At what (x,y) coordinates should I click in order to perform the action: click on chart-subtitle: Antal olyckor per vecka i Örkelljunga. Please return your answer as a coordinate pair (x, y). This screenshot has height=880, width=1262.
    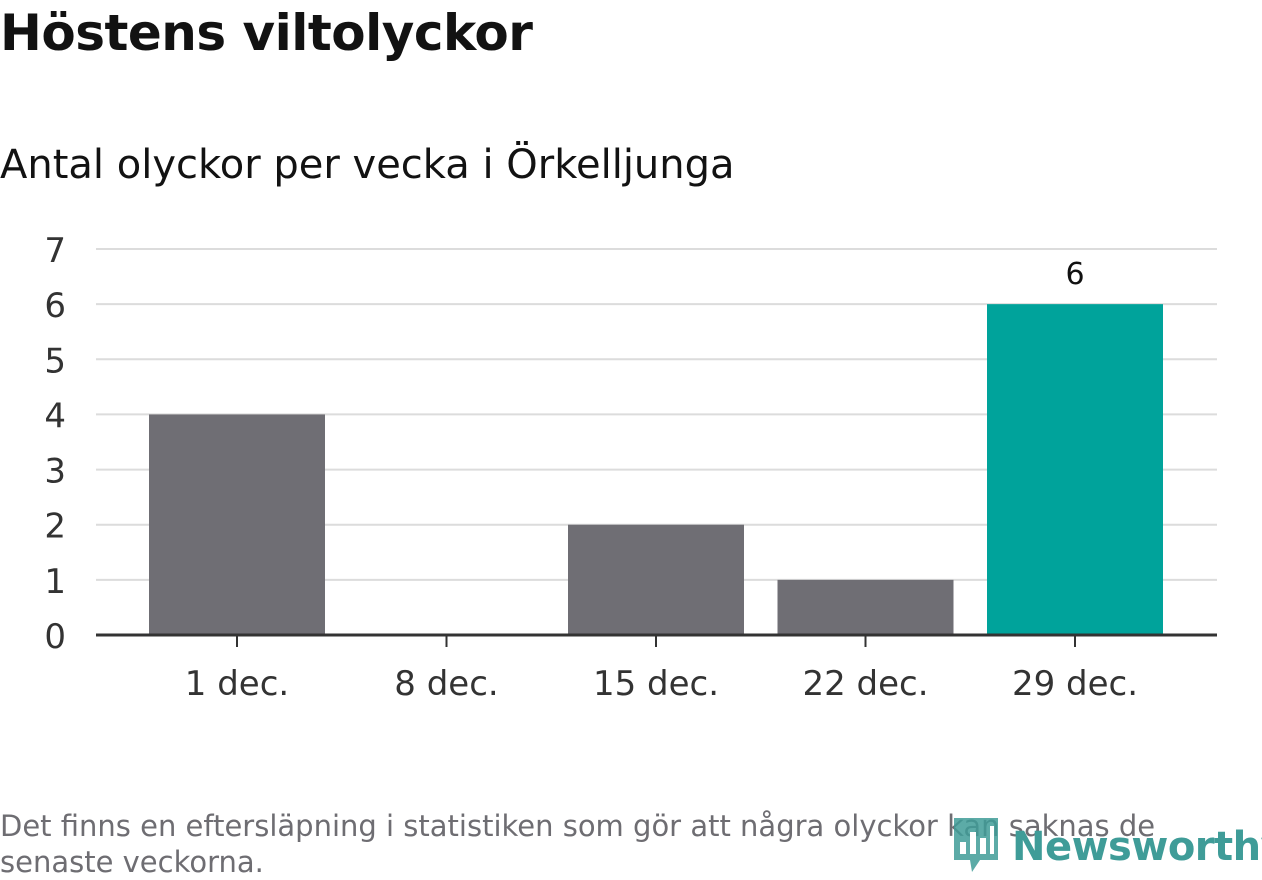
    Looking at the image, I should click on (367, 165).